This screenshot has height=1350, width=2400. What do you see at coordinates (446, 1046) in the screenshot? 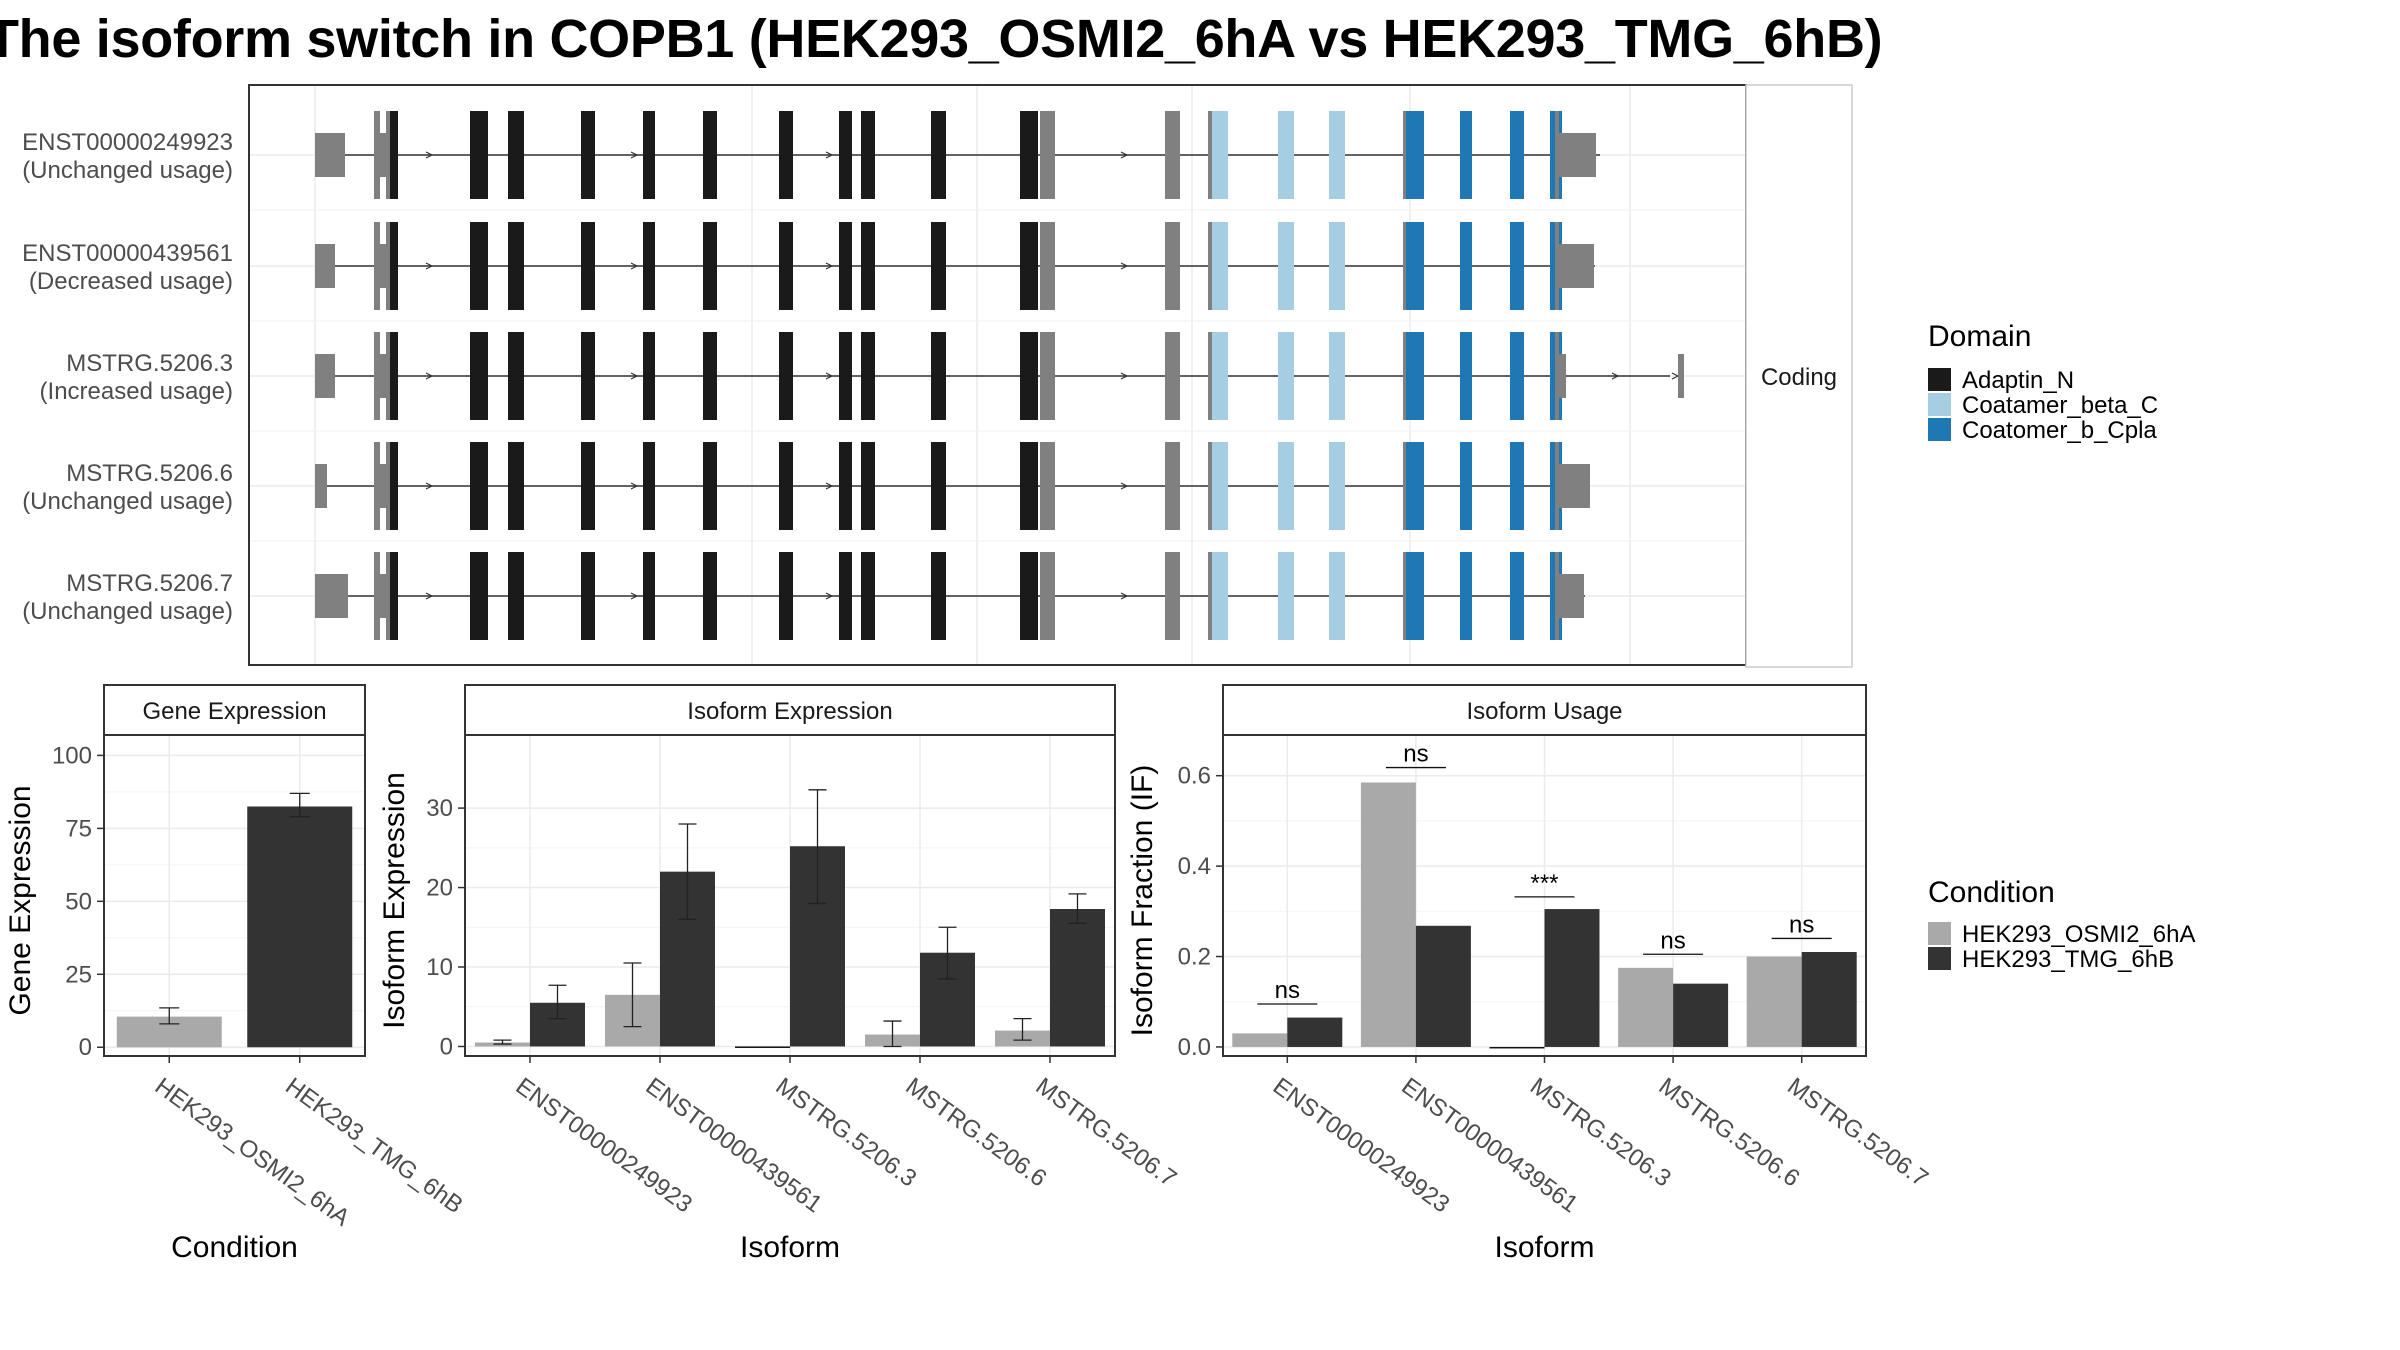
I see `y-tick-label: 0` at bounding box center [446, 1046].